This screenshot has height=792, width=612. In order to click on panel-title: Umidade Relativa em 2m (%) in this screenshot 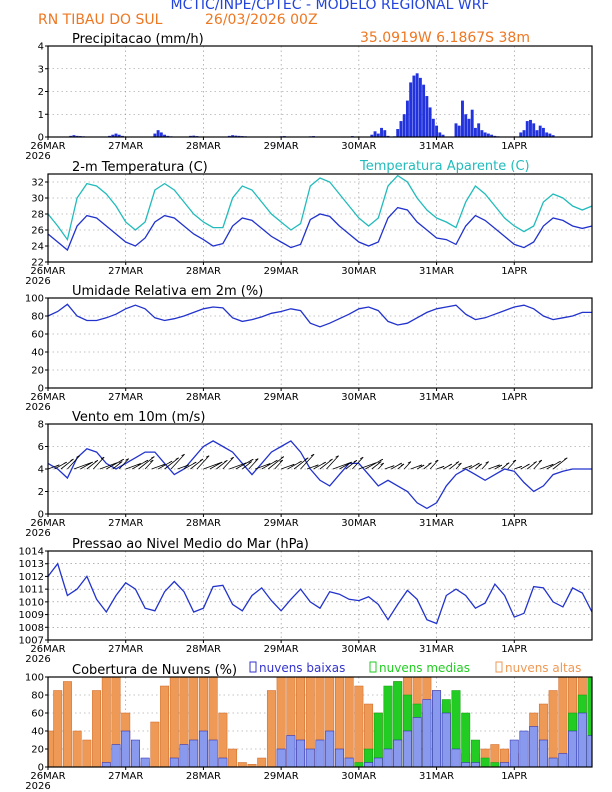, I will do `click(167, 291)`.